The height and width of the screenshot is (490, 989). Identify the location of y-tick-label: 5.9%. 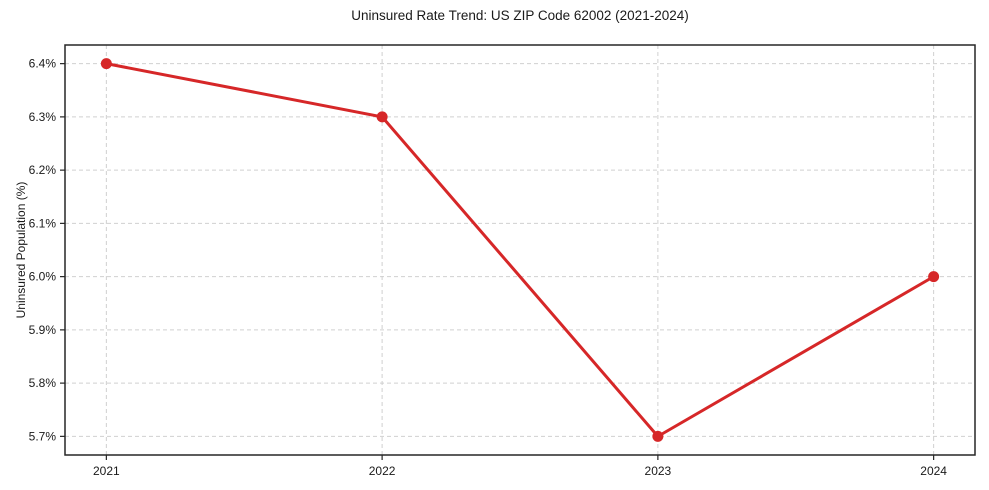
(43, 330).